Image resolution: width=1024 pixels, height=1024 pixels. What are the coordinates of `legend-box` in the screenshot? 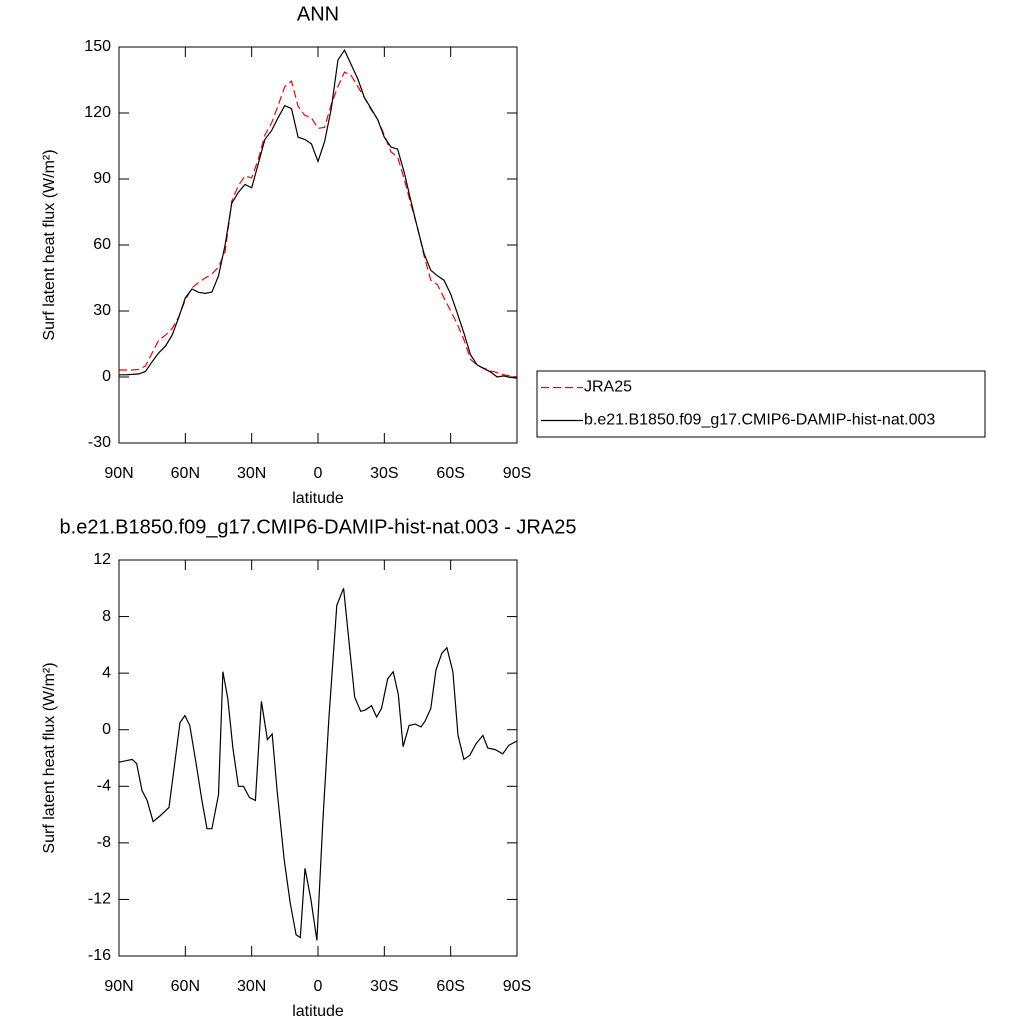 It's located at (761, 404).